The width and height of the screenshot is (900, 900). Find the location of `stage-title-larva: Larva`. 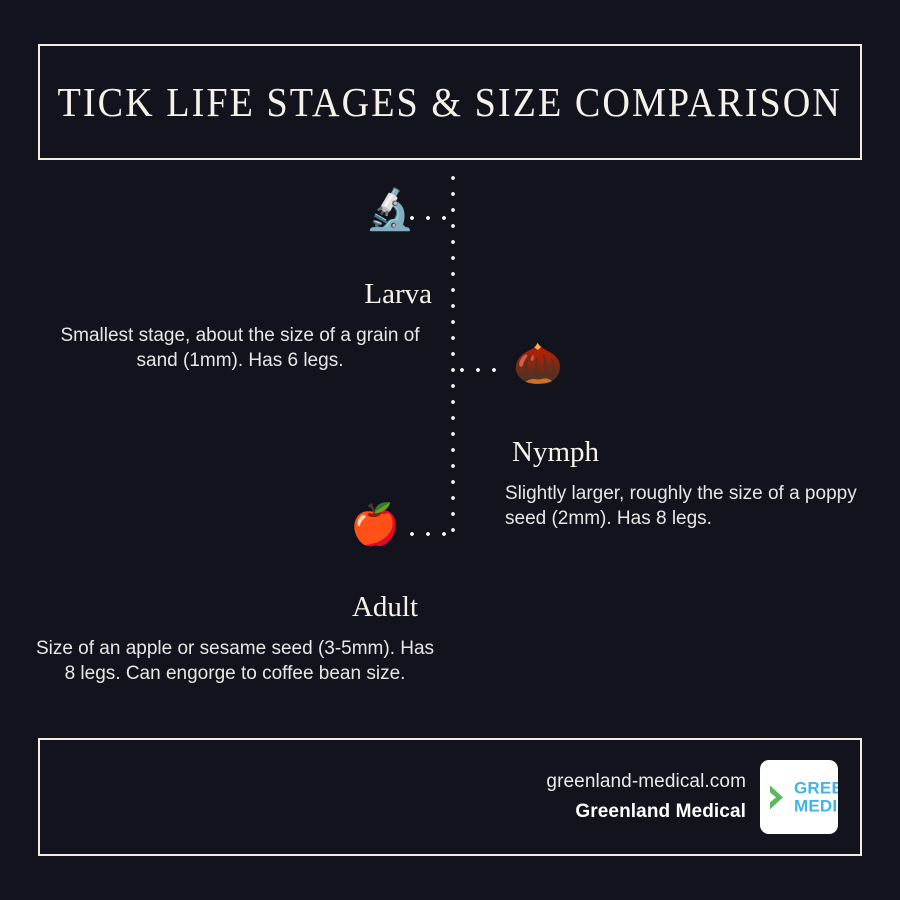

stage-title-larva: Larva is located at coordinates (398, 294).